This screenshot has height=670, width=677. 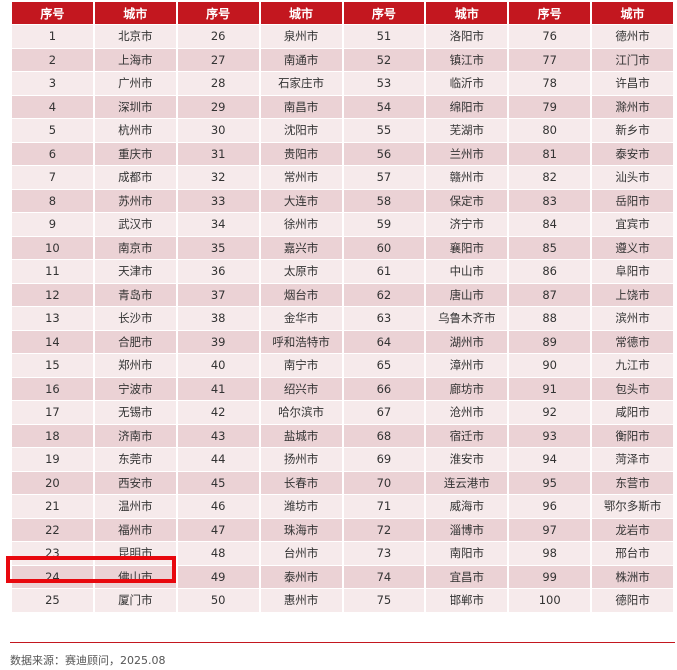 What do you see at coordinates (384, 294) in the screenshot?
I see `rank-cell: 62` at bounding box center [384, 294].